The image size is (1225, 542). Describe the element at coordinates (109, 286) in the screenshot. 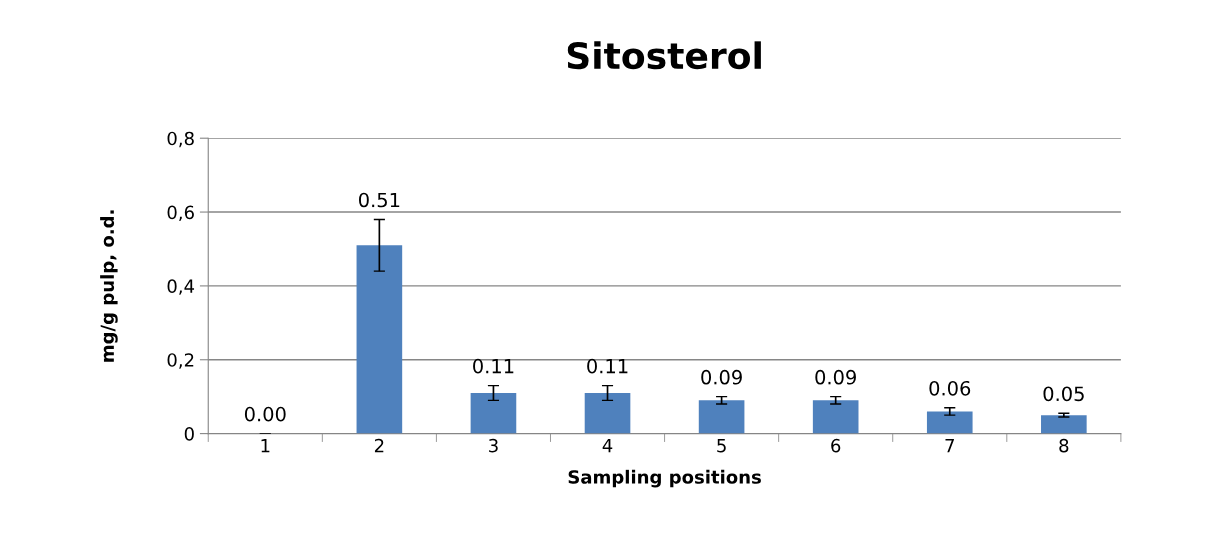

I see `y-axis-title: mg/g pulp, o.d.` at that location.